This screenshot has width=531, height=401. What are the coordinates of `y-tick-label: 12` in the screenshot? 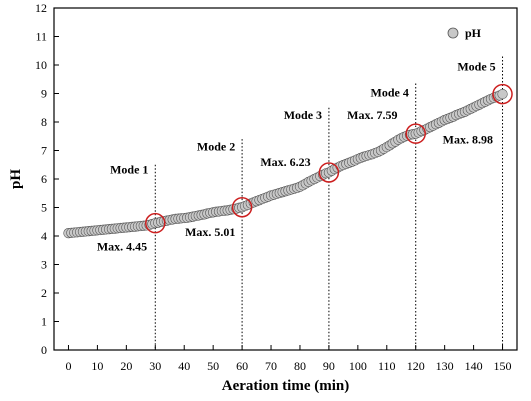 It's located at (41, 8).